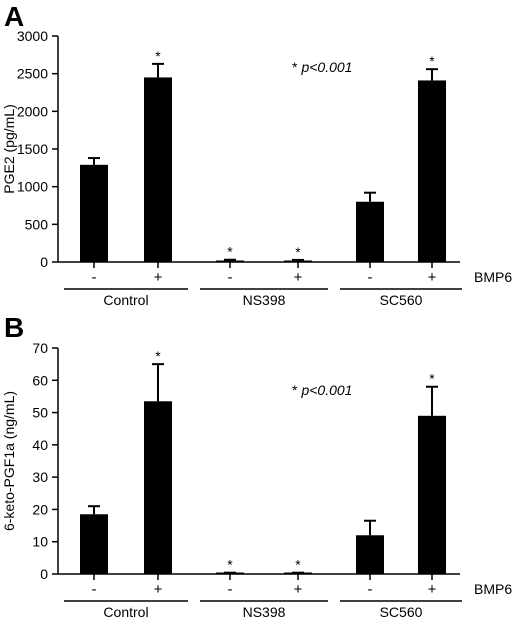 The height and width of the screenshot is (617, 520). Describe the element at coordinates (9, 461) in the screenshot. I see `y-axis-label: 6-keto-PGF1a (ng/mL)` at that location.